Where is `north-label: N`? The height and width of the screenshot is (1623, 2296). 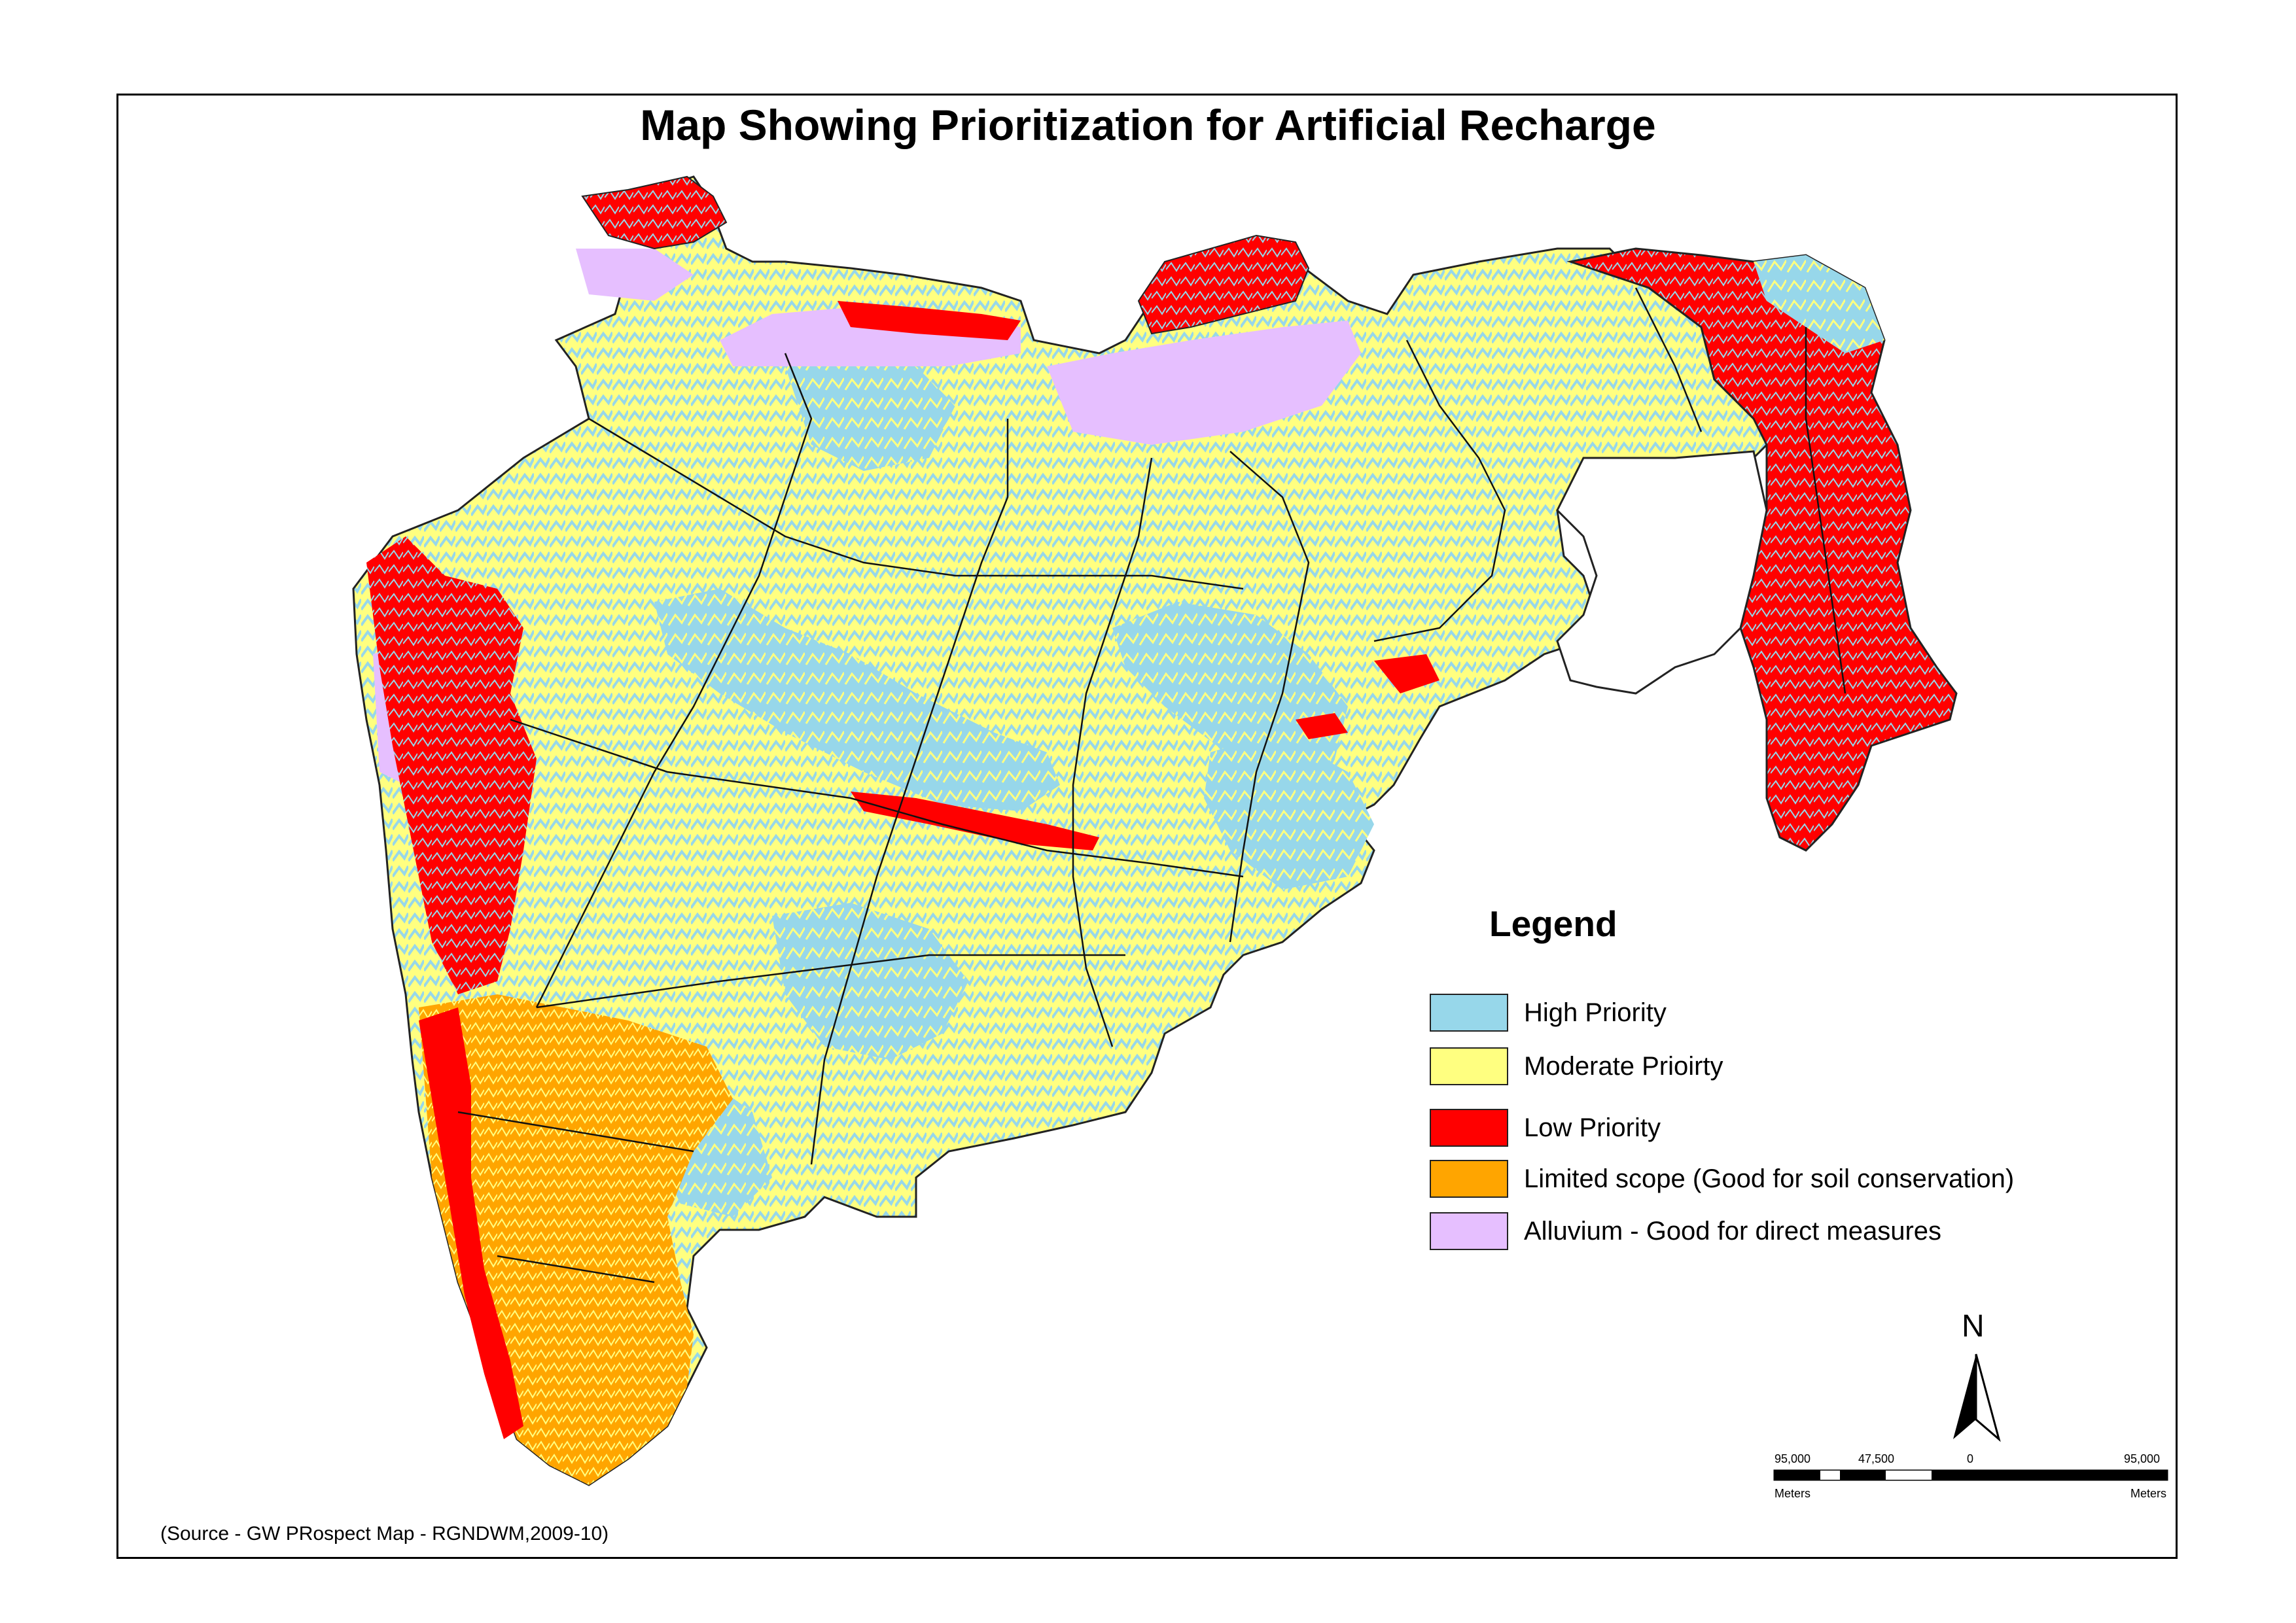
north-label: N is located at coordinates (1974, 1326).